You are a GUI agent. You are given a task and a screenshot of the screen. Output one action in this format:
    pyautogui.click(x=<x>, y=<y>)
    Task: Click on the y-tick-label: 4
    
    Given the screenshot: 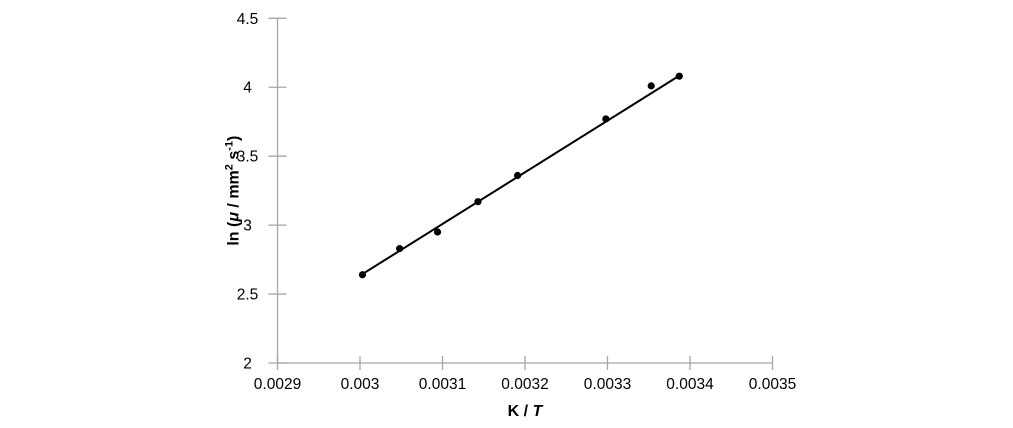 What is the action you would take?
    pyautogui.click(x=247, y=88)
    